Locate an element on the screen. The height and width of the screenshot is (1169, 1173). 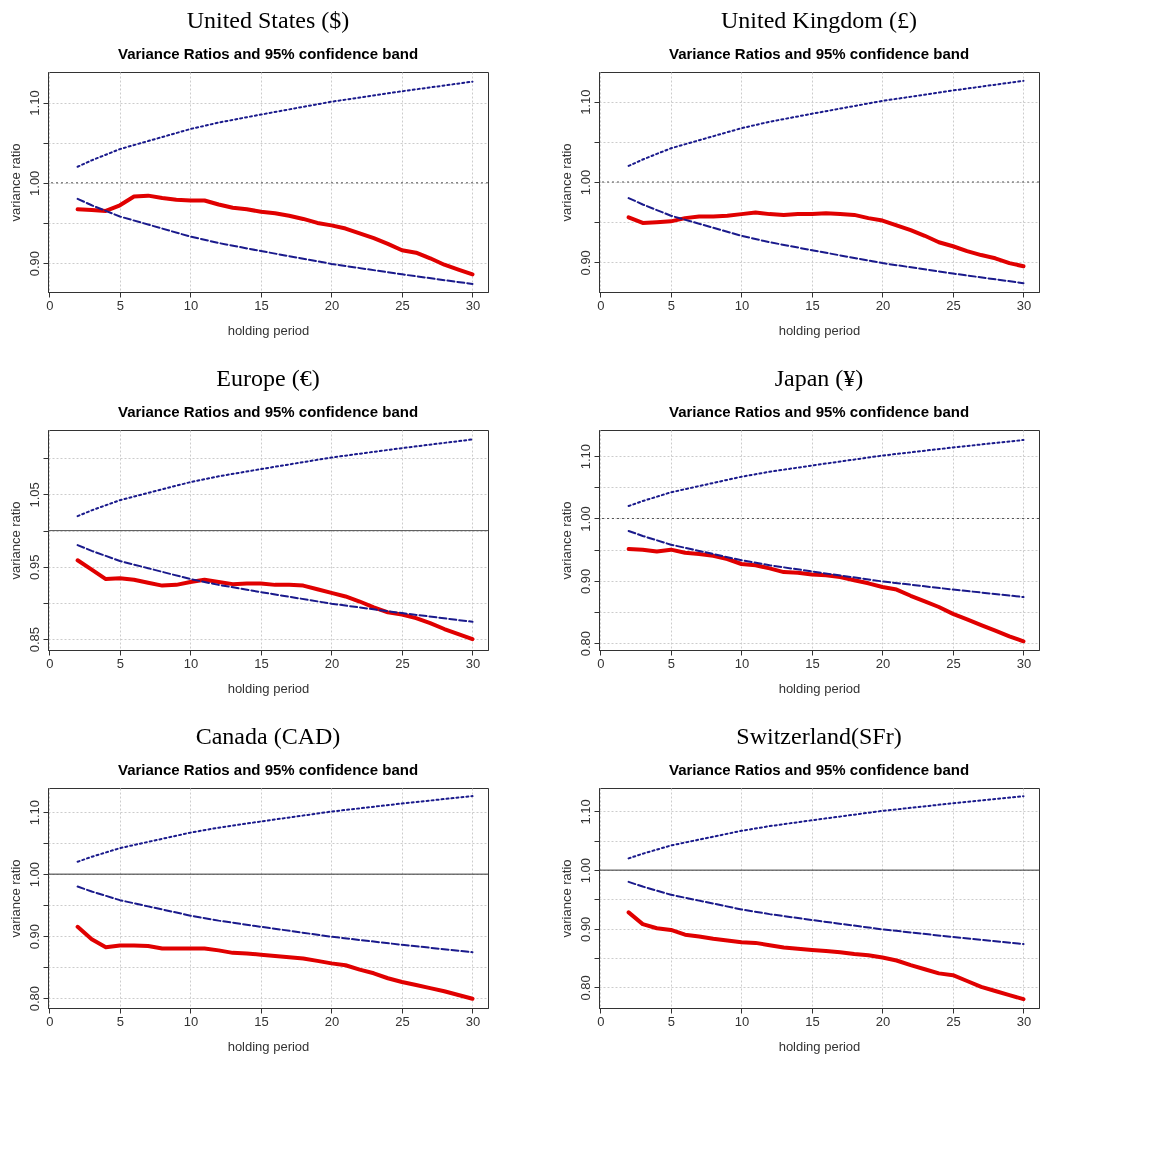
chart-title: Japan (¥) is located at coordinates (819, 378).